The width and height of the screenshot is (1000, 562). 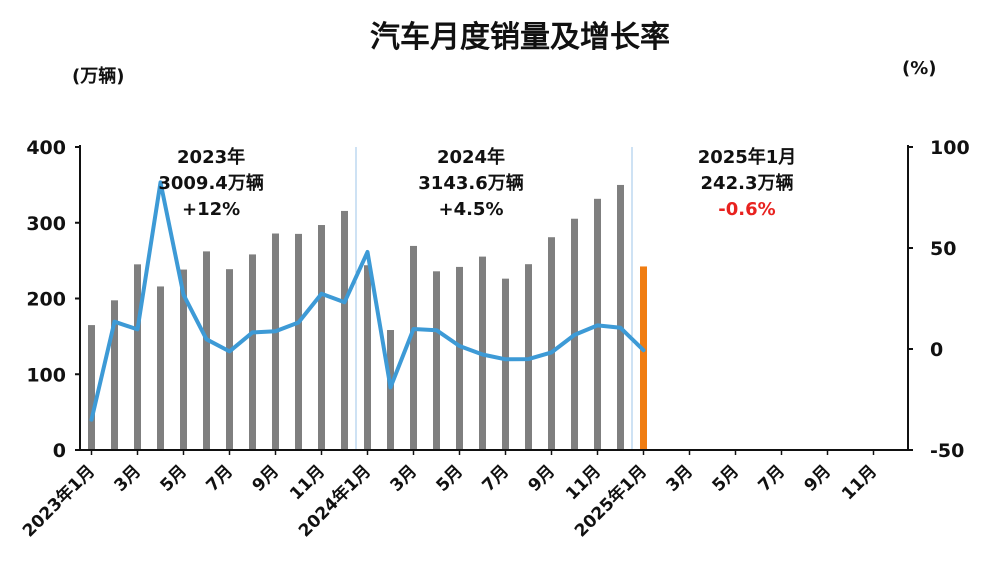 What do you see at coordinates (173, 478) in the screenshot?
I see `x-tick-2: 5月` at bounding box center [173, 478].